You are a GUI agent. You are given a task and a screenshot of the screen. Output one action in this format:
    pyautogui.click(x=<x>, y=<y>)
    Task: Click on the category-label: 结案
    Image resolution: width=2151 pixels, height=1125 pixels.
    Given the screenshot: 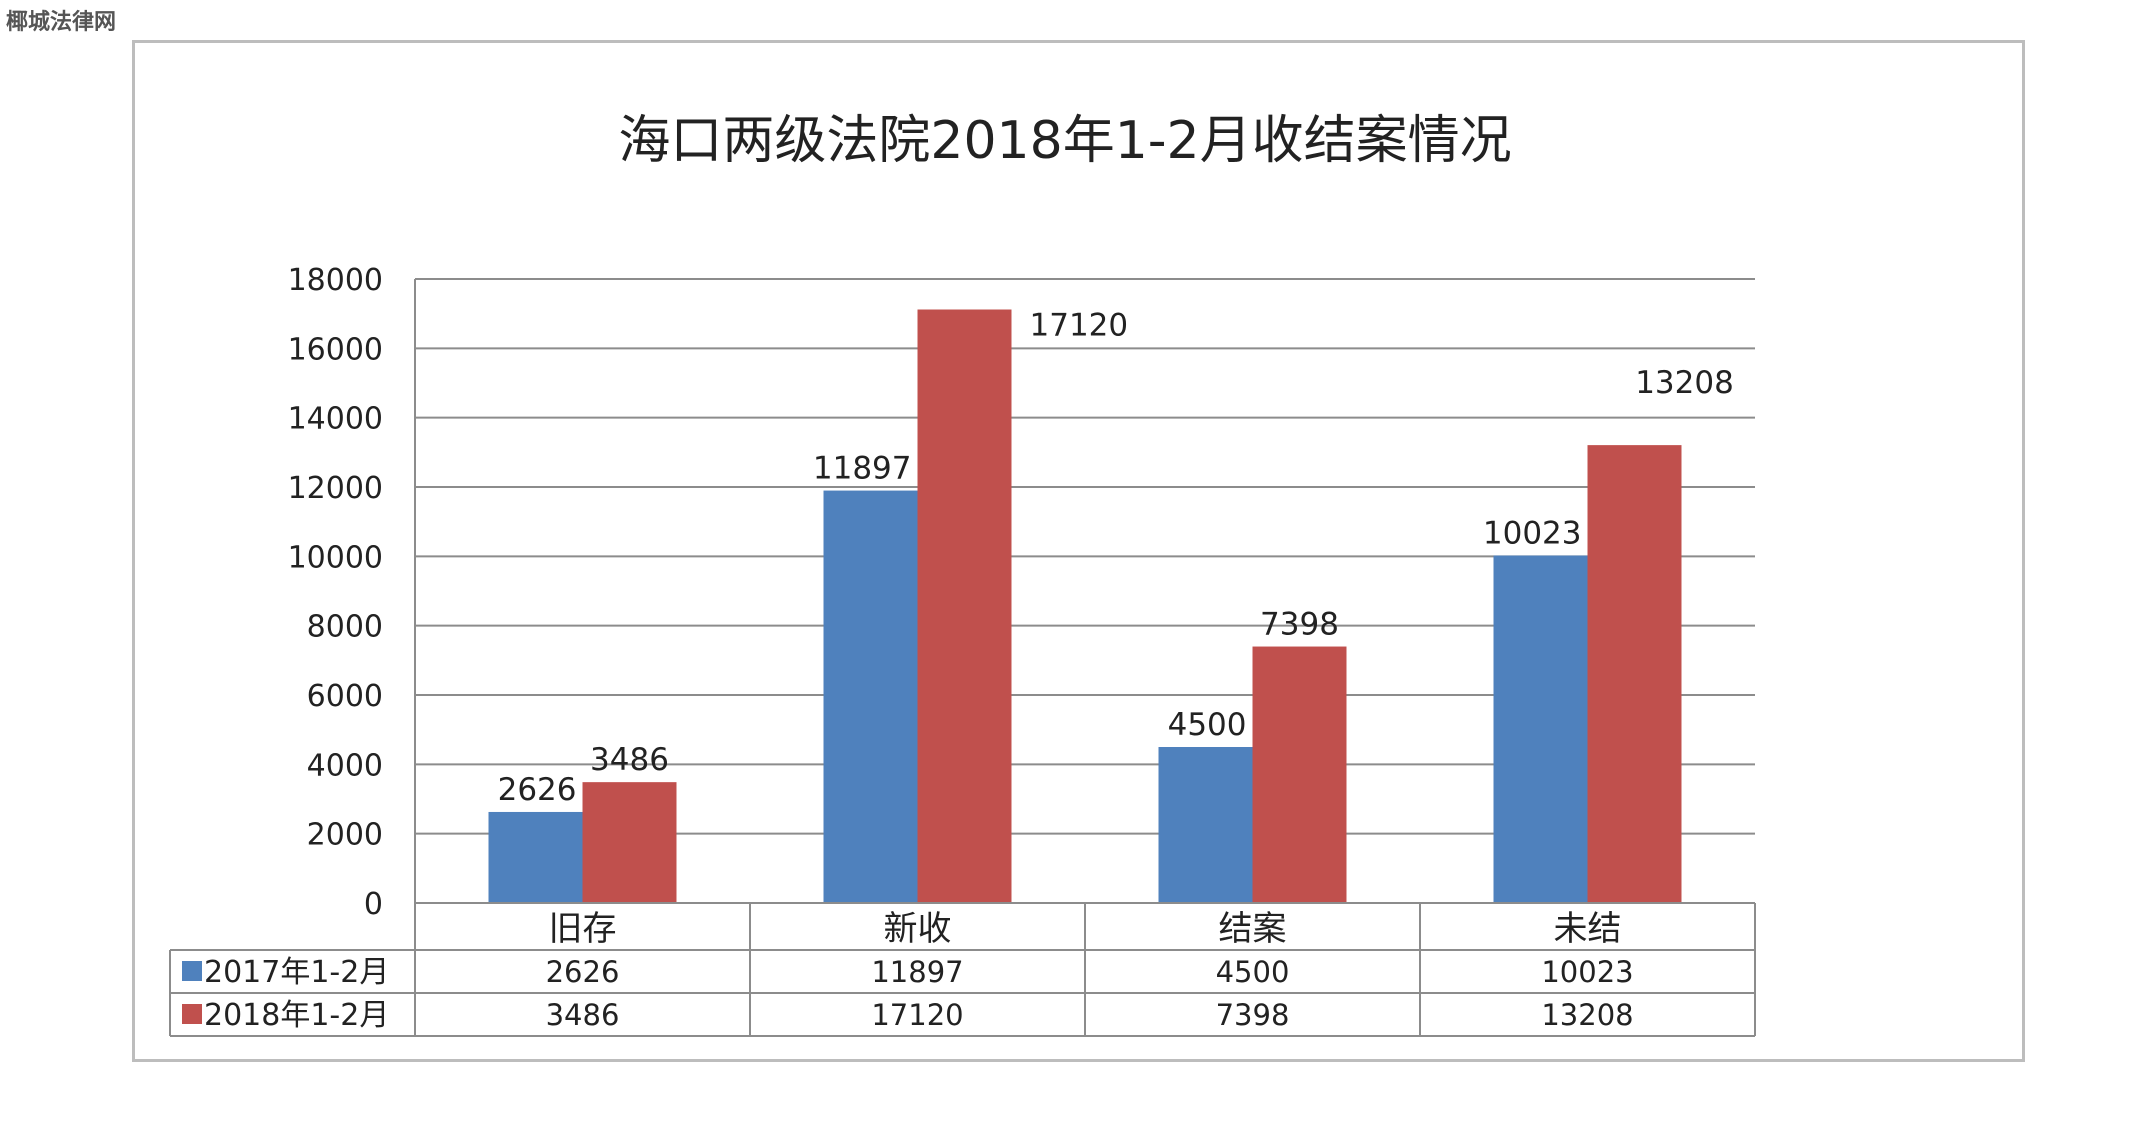 What is the action you would take?
    pyautogui.click(x=1253, y=929)
    